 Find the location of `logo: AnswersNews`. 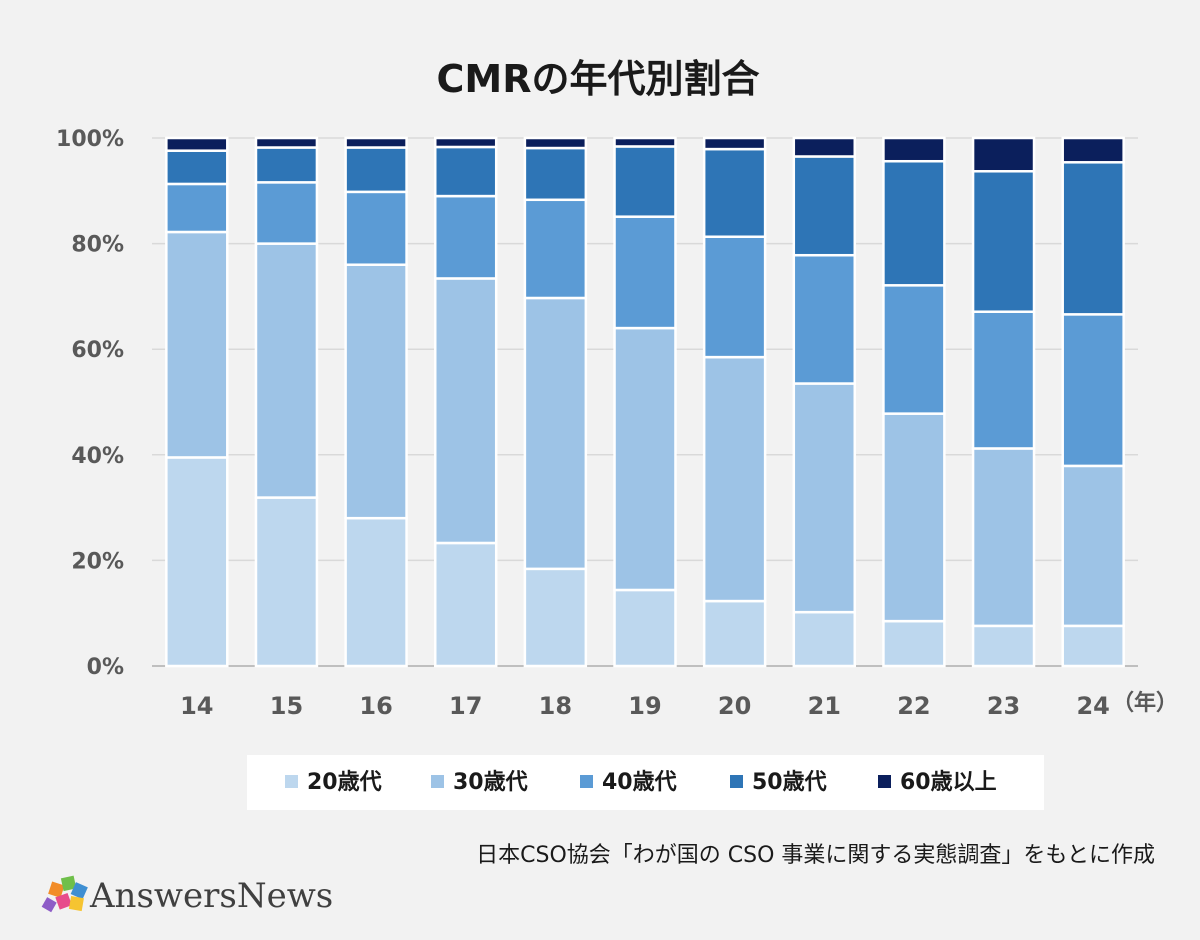

logo: AnswersNews is located at coordinates (187, 895).